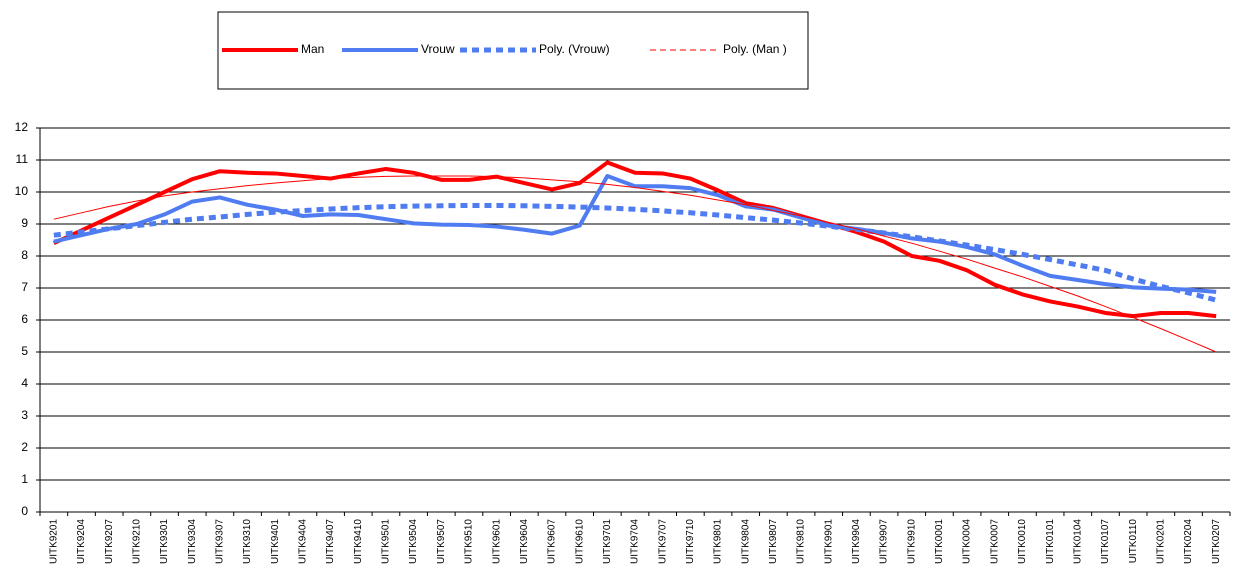  What do you see at coordinates (911, 541) in the screenshot?
I see `x-tick-label: UITK9910` at bounding box center [911, 541].